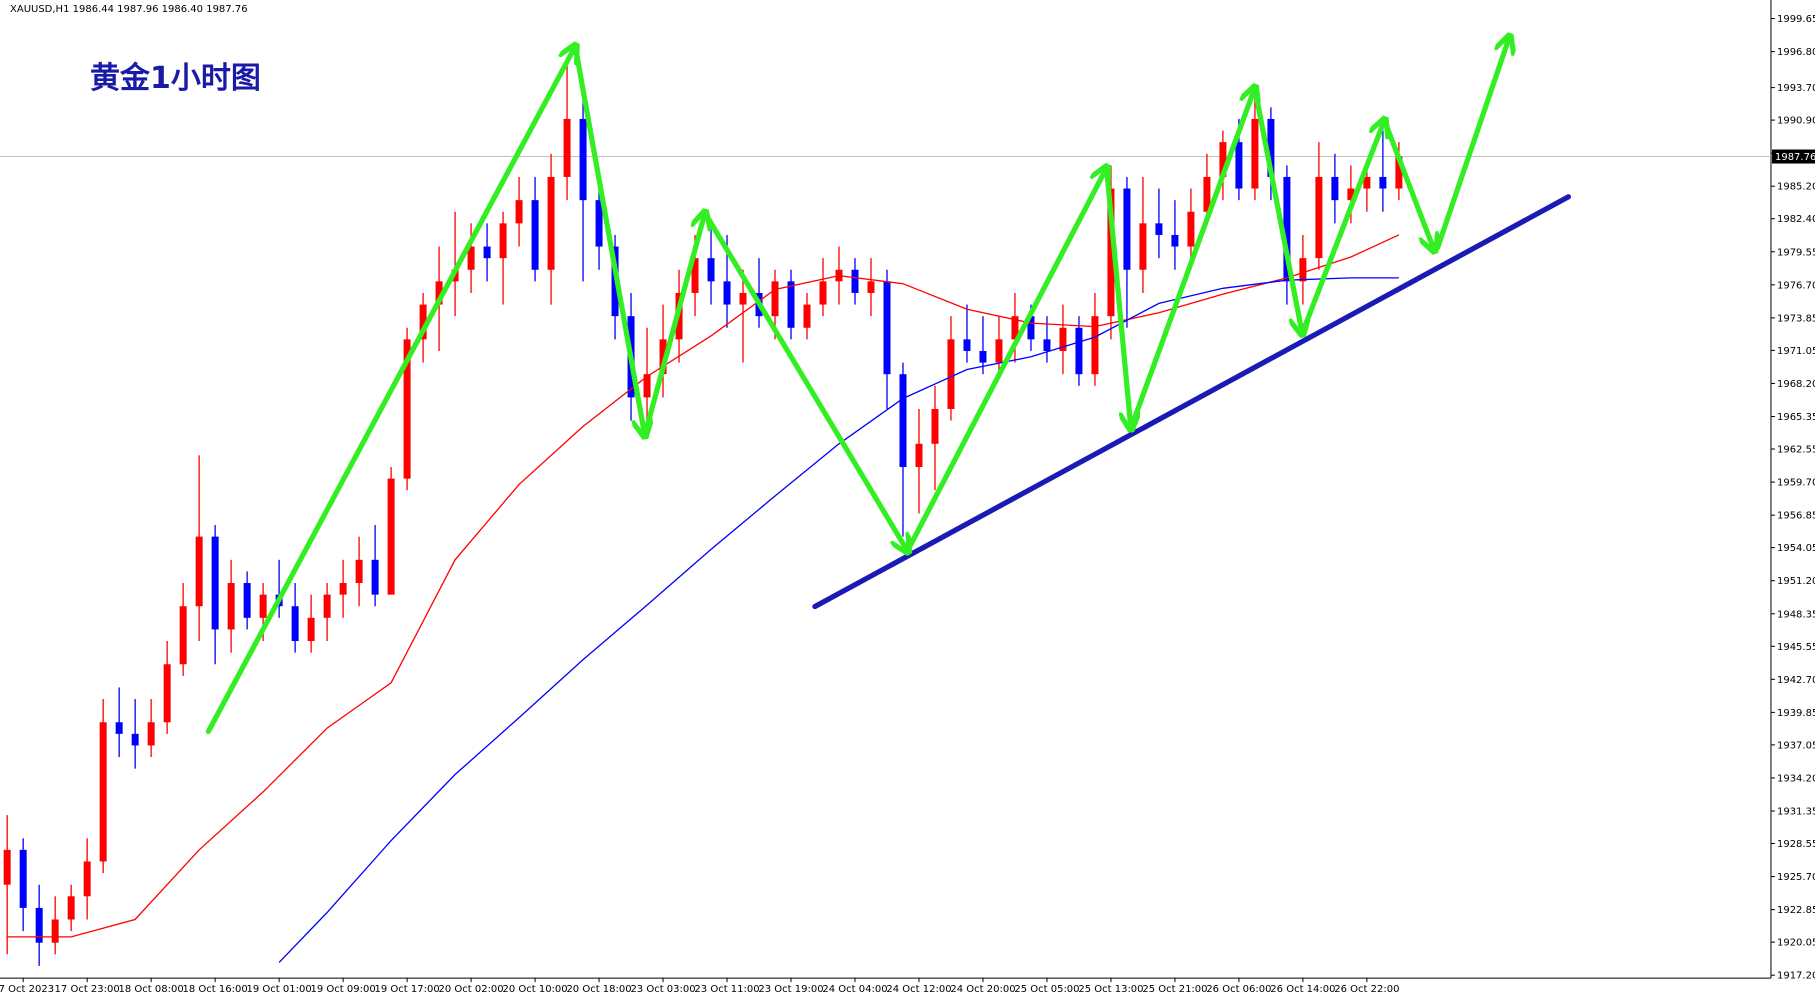 This screenshot has height=1000, width=1815. What do you see at coordinates (87, 989) in the screenshot?
I see `x-tick-label: 17 Oct 23:00` at bounding box center [87, 989].